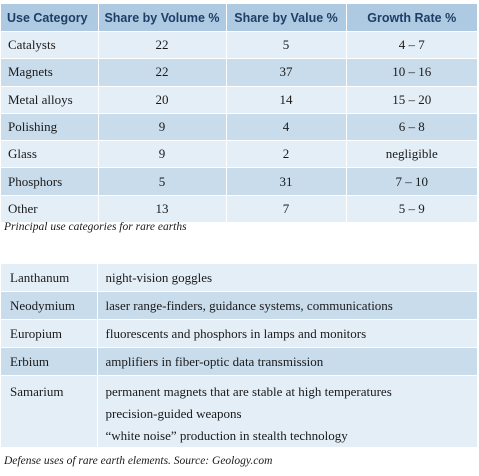 The image size is (479, 476). Describe the element at coordinates (161, 18) in the screenshot. I see `header-share-by-volume: Share by Volume %` at that location.